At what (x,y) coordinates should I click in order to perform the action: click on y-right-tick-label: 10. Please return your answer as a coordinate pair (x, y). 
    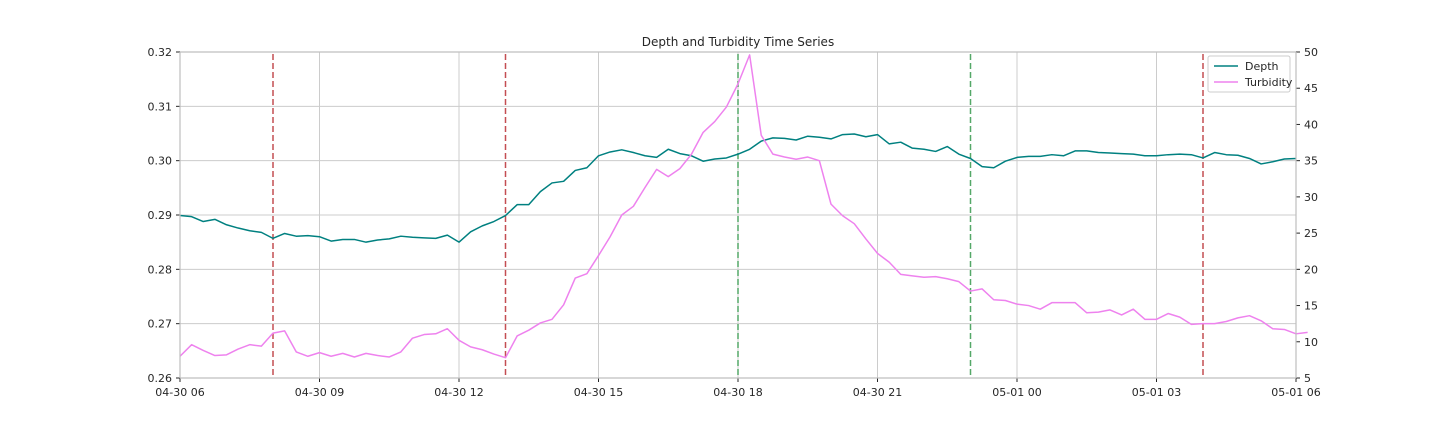
    Looking at the image, I should click on (1311, 342).